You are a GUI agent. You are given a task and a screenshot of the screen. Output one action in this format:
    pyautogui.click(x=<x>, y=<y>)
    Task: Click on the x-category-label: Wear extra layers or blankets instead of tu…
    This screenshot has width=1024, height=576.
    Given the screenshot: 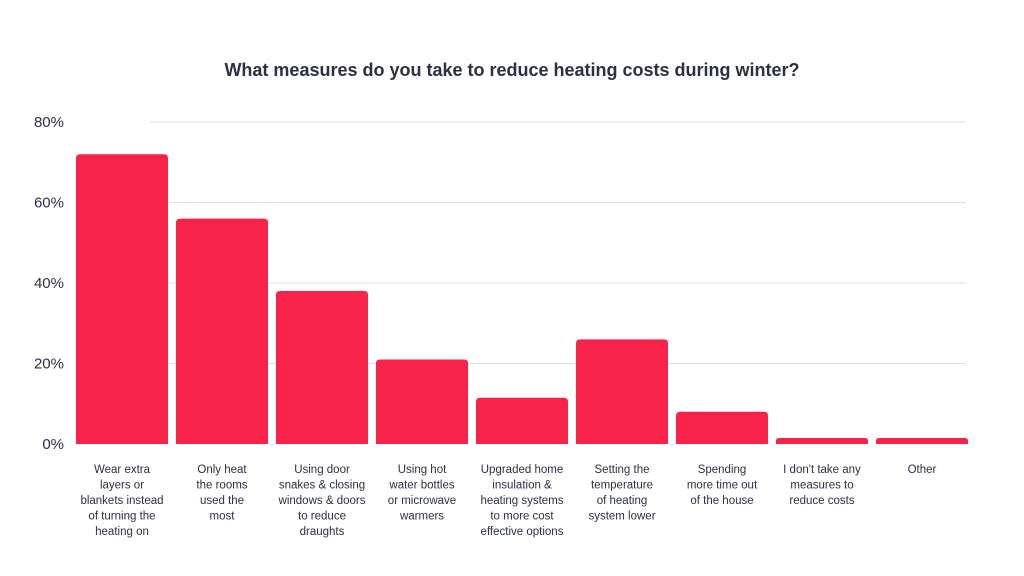 What is the action you would take?
    pyautogui.click(x=121, y=501)
    